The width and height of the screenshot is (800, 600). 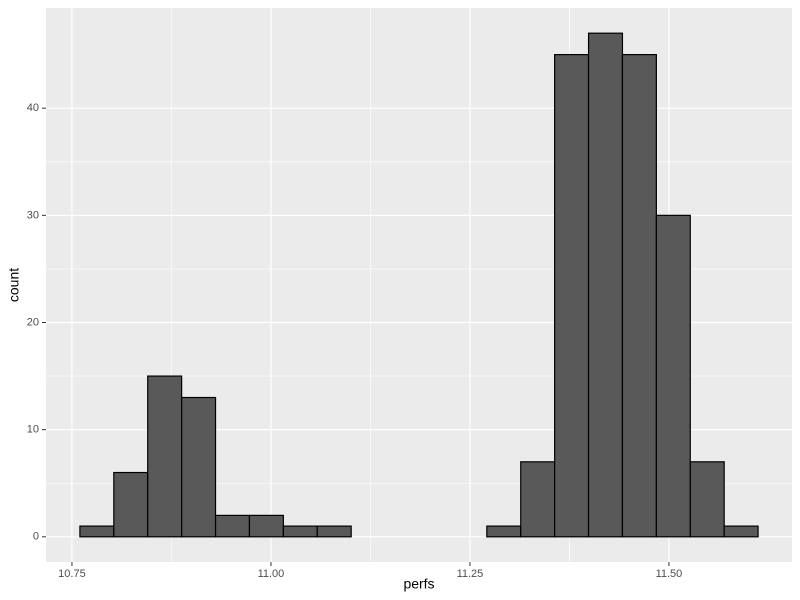 I want to click on y-tick-label: 0, so click(x=36, y=537).